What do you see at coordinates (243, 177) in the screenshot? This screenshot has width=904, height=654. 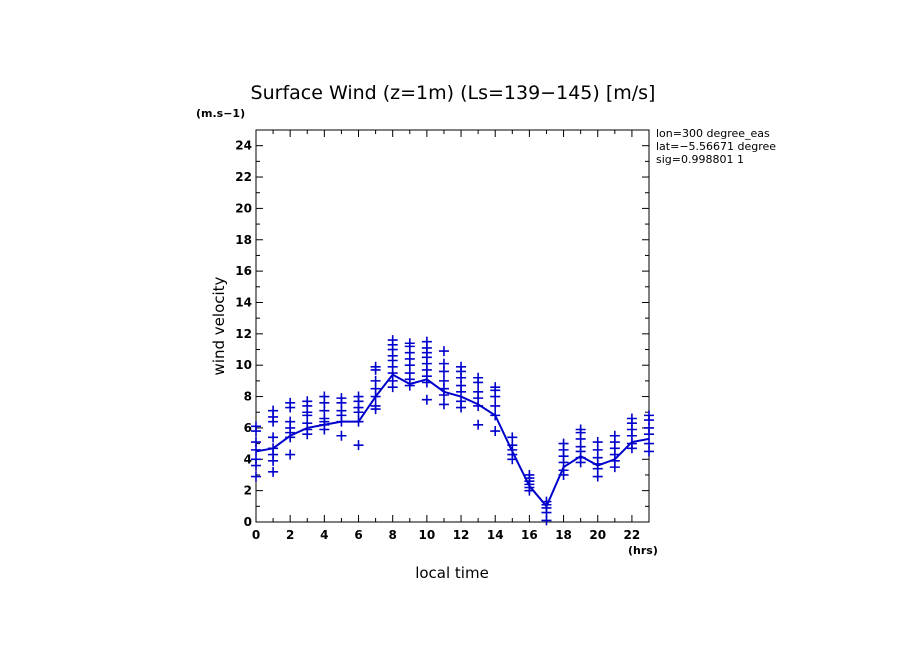 I see `y-tick-label: 22` at bounding box center [243, 177].